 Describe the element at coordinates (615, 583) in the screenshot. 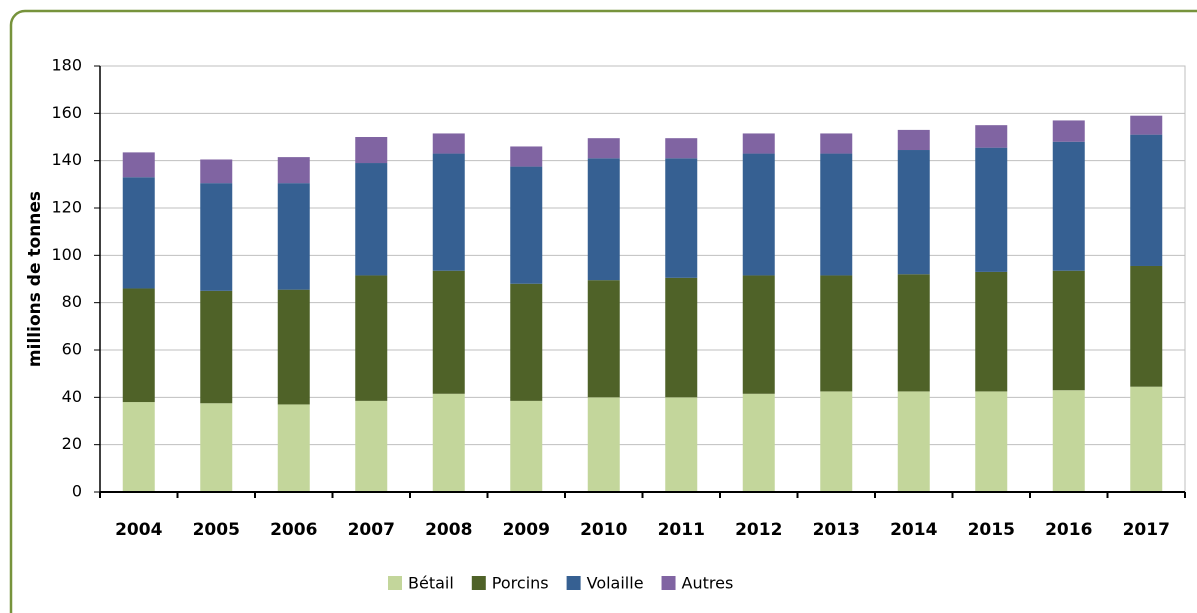

I see `legend-label: Volaille` at that location.